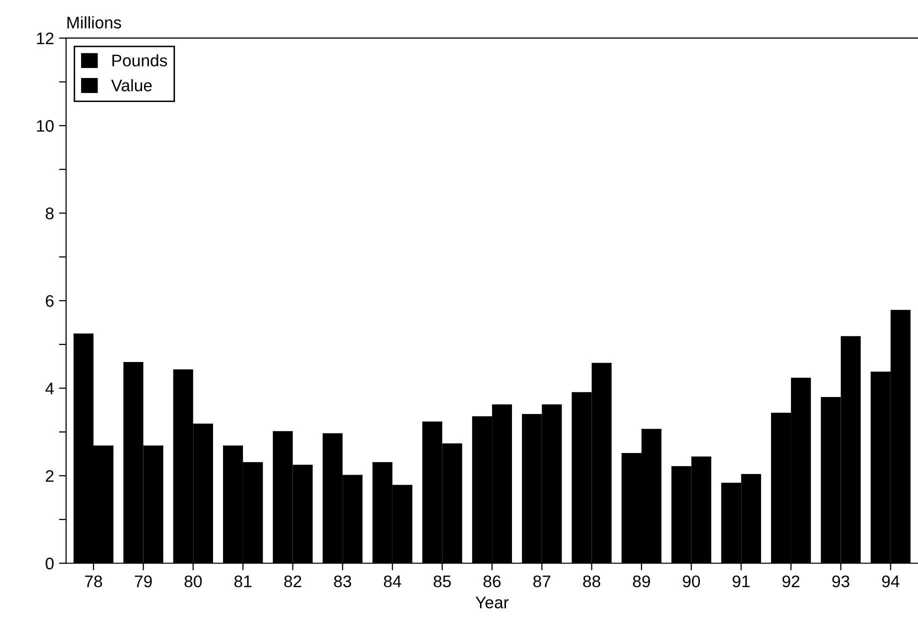 This screenshot has width=918, height=635. Describe the element at coordinates (94, 22) in the screenshot. I see `y-axis-title: Millions` at that location.